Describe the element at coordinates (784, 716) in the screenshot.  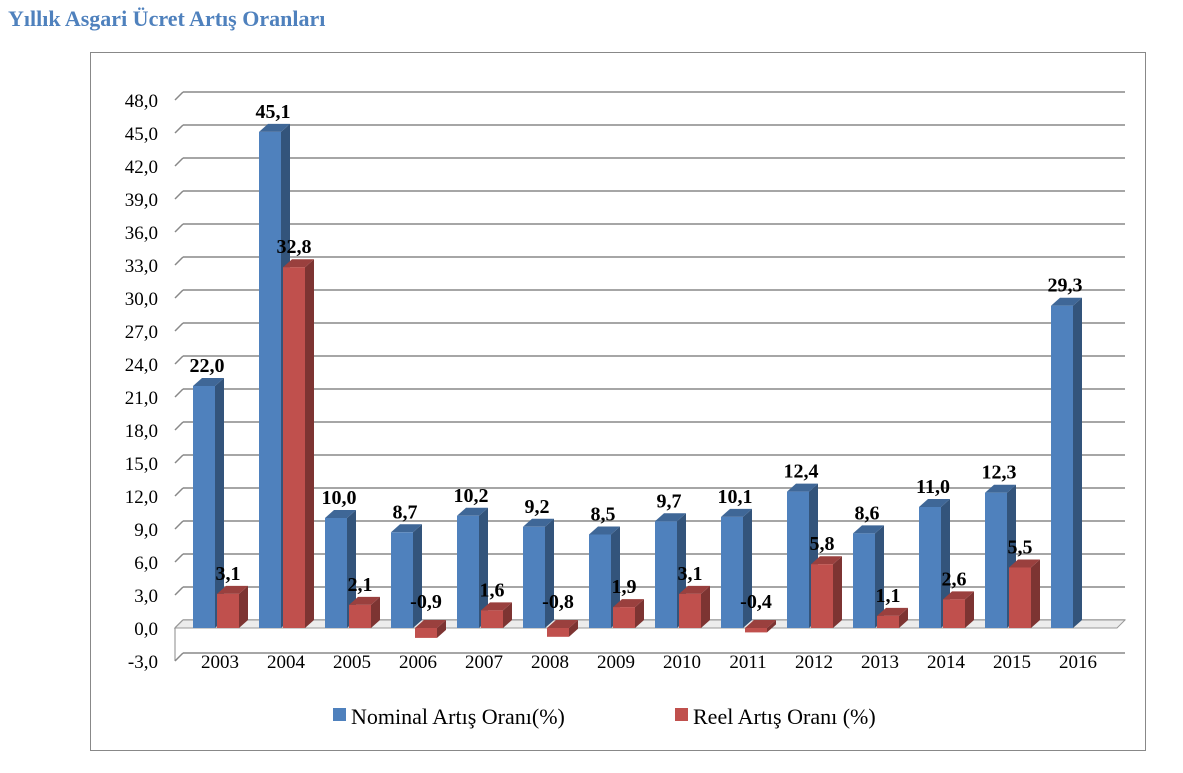
I see `legend-label: Reel Artış Oranı (%)` at that location.